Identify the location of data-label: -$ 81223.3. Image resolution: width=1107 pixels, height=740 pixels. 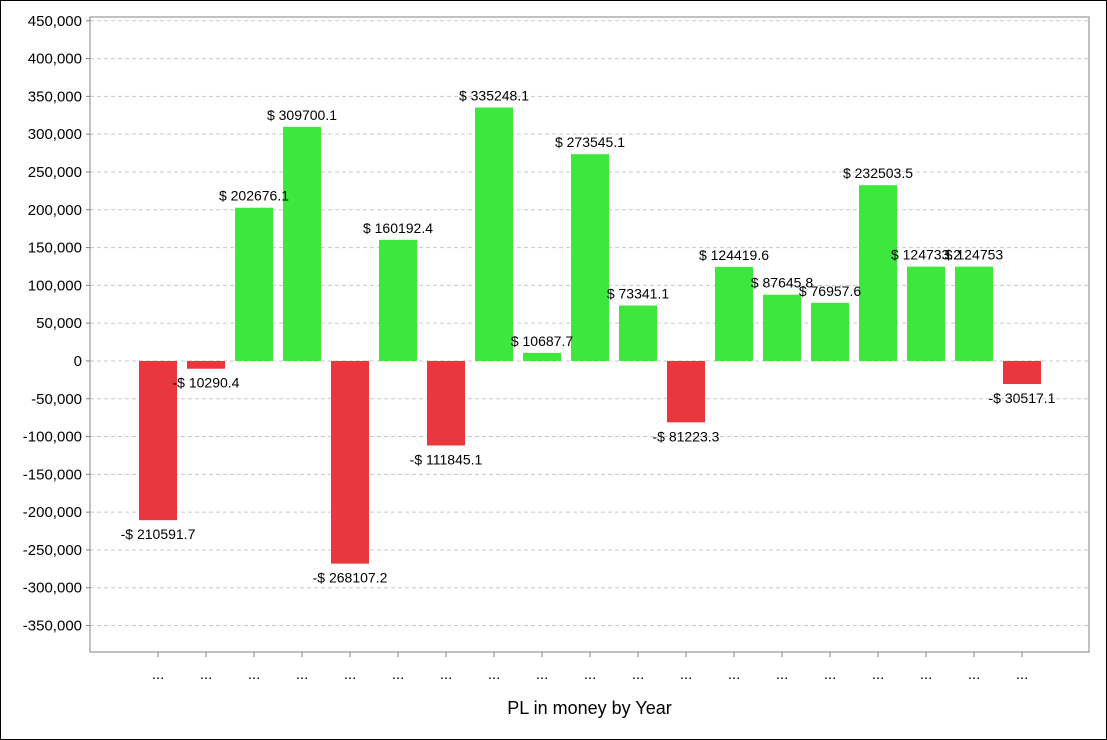
(686, 436).